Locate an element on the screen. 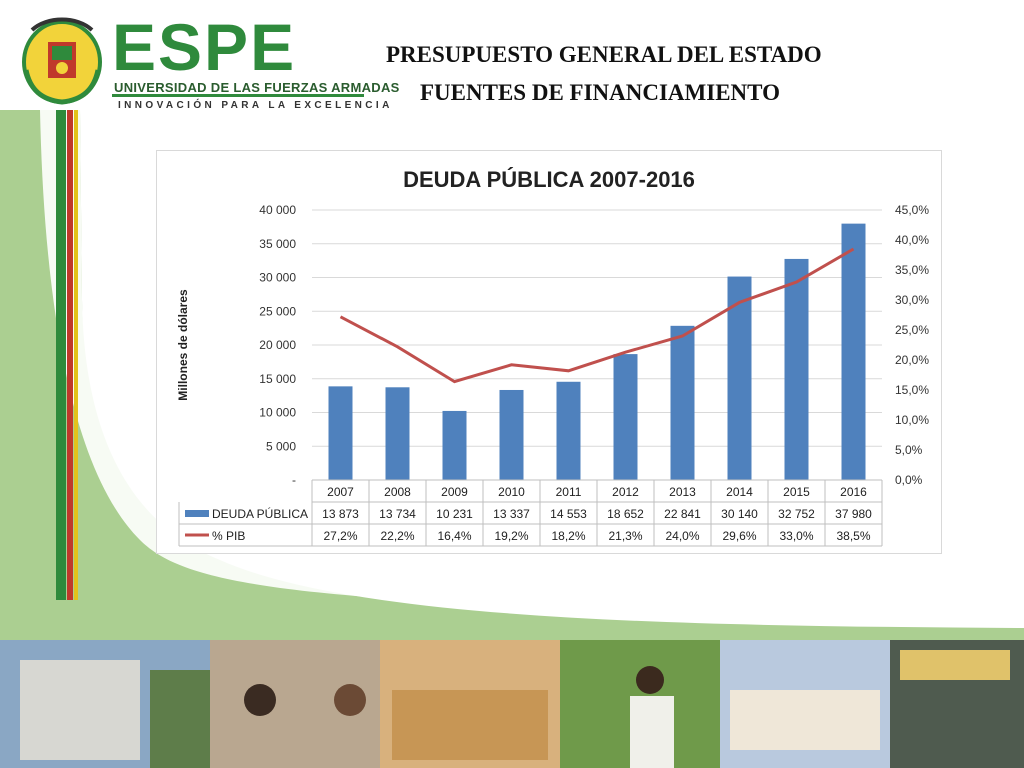  x-tick-label: 2008 is located at coordinates (397, 492).